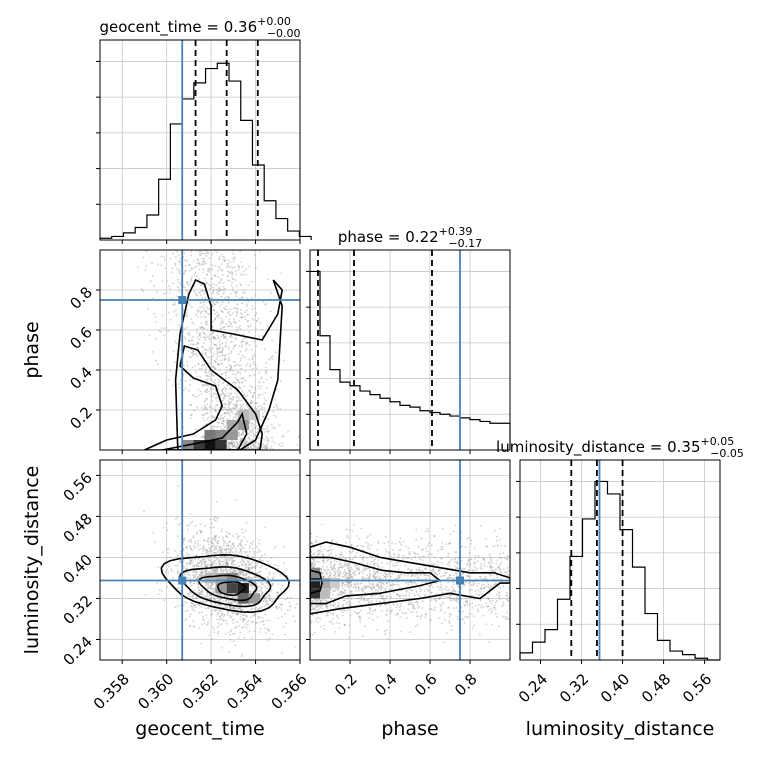 The image size is (760, 760). Describe the element at coordinates (78, 610) in the screenshot. I see `y-tick-label: 0.32` at that location.